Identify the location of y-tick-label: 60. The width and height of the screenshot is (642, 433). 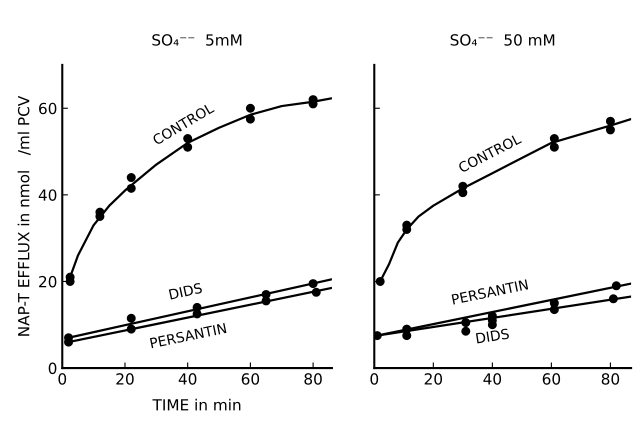
(47, 108).